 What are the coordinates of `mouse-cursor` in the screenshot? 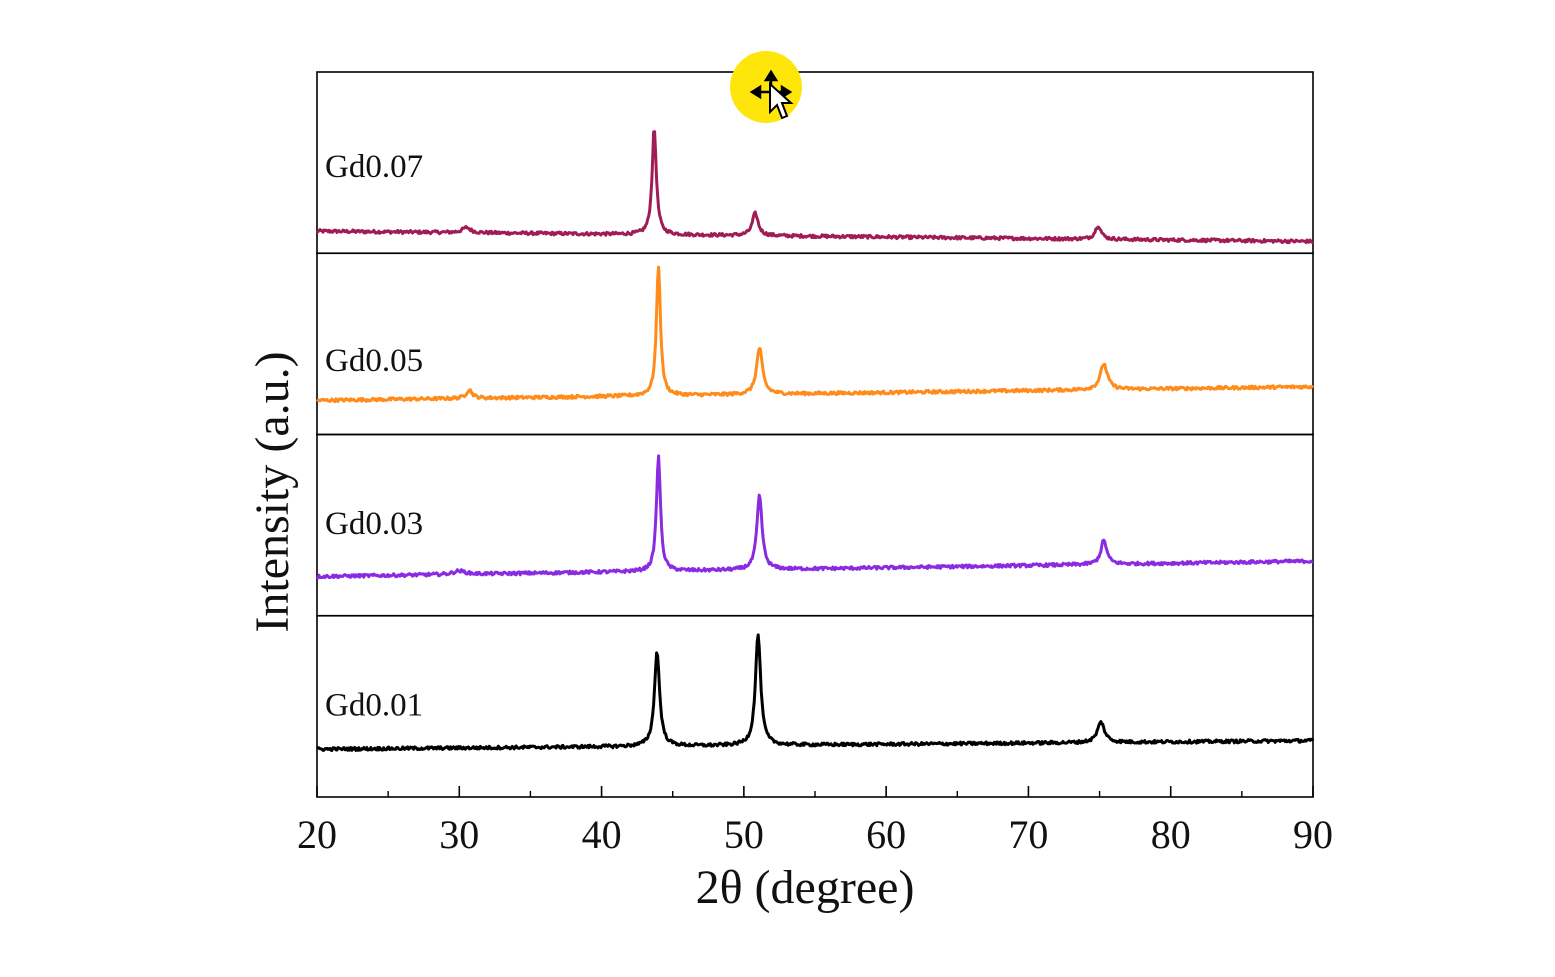 It's located at (766, 87).